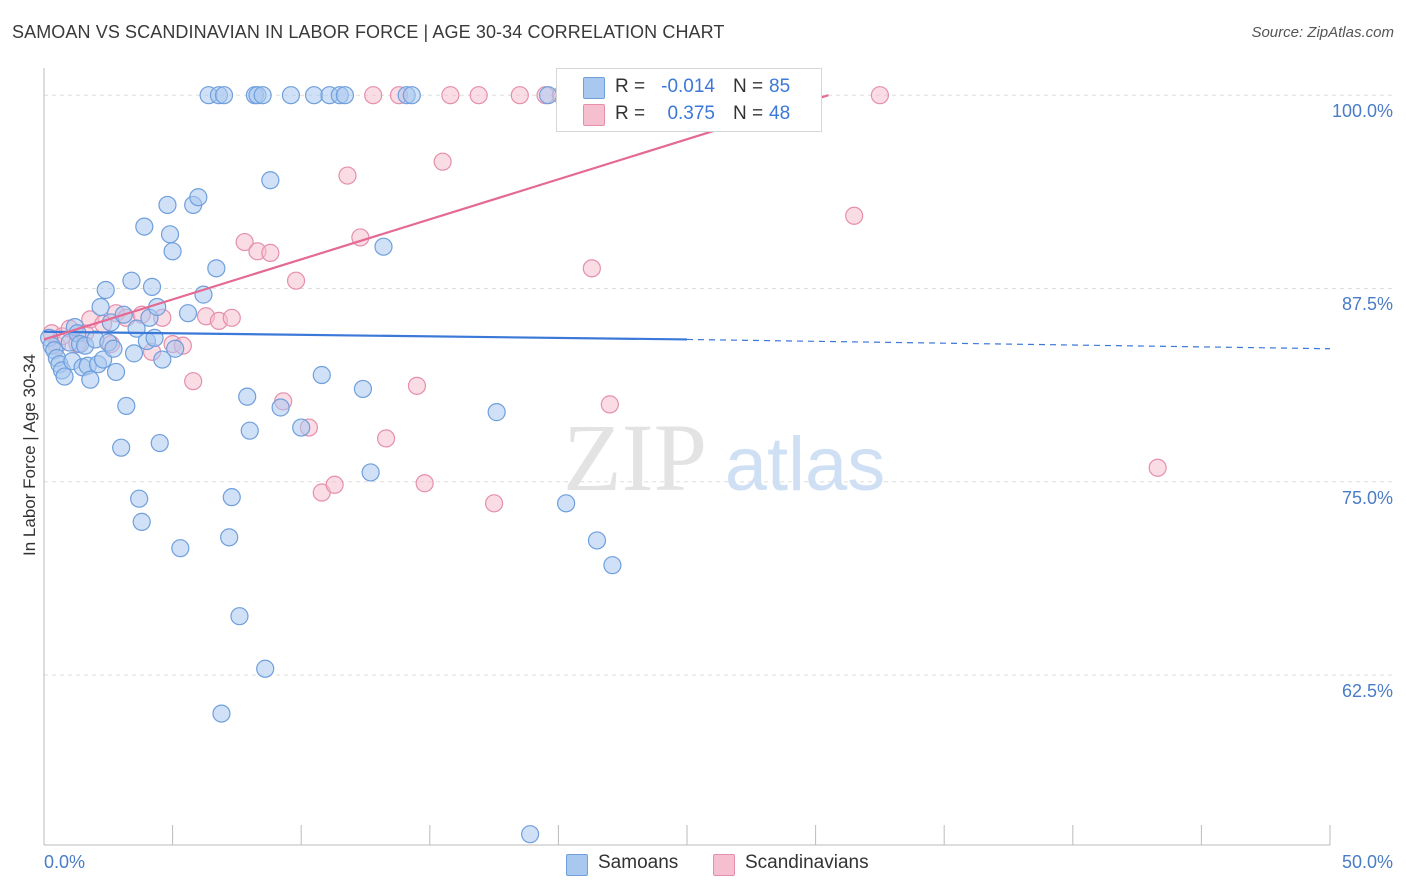  I want to click on watermark-zip: ZIP, so click(635, 457).